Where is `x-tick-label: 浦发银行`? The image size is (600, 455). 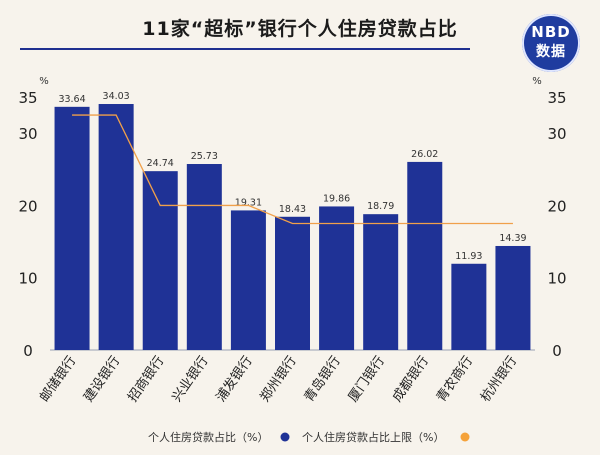 x-tick-label: 浦发银行 is located at coordinates (234, 379).